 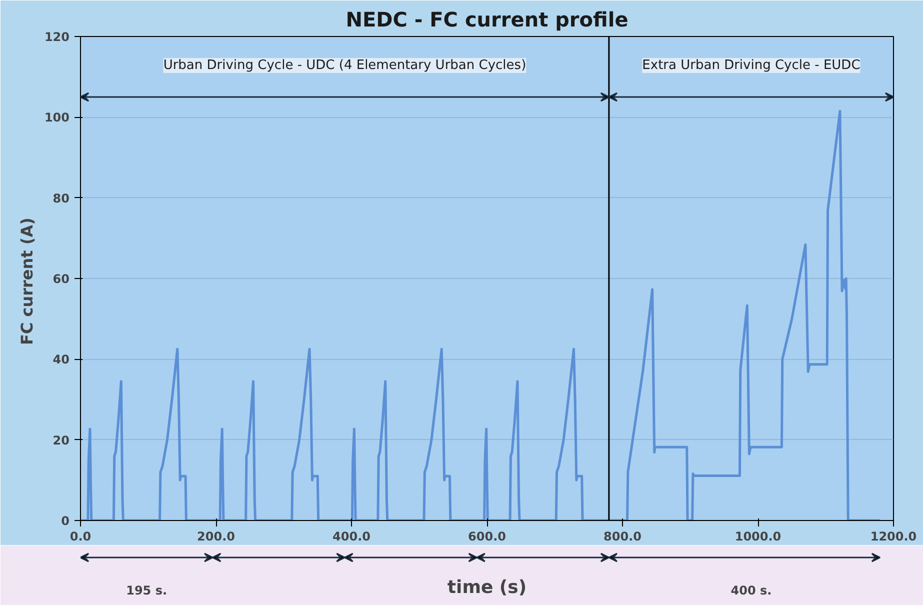 I want to click on x-tick-label: 1000.0, so click(x=758, y=537).